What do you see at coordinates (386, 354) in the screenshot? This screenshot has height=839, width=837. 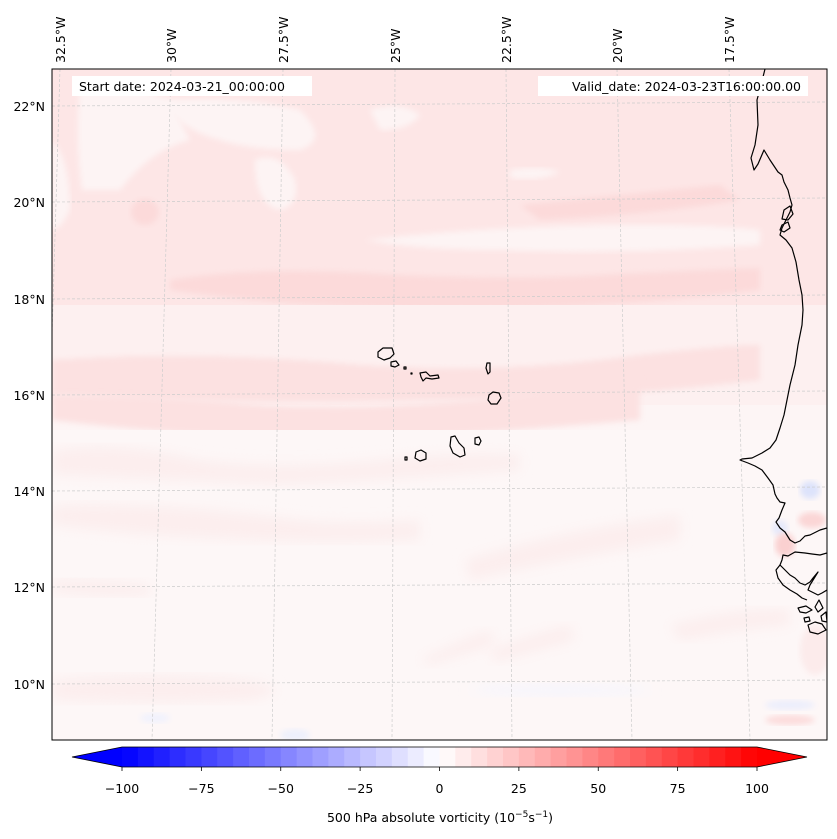 I see `island-santo-antao` at bounding box center [386, 354].